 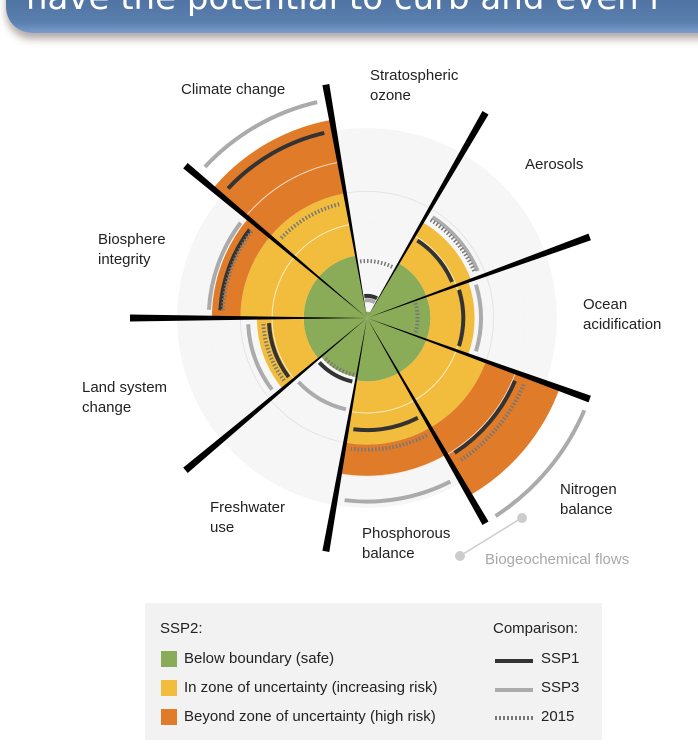 What do you see at coordinates (259, 658) in the screenshot?
I see `legend-item-safe: Below boundary (safe)` at bounding box center [259, 658].